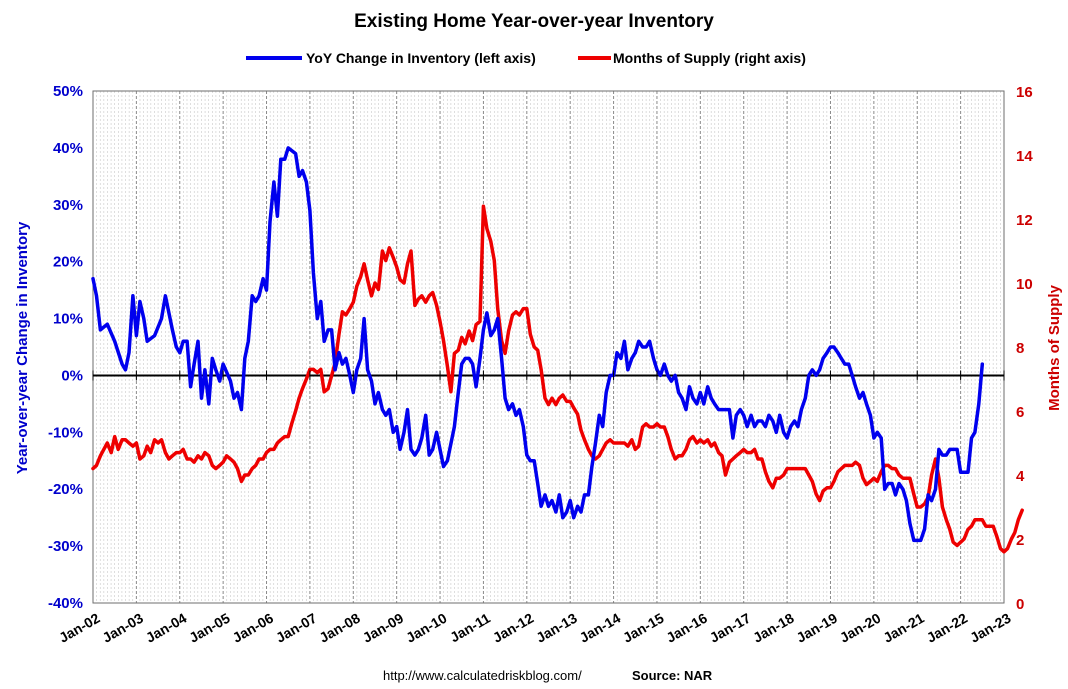 This screenshot has height=689, width=1068. What do you see at coordinates (1020, 476) in the screenshot?
I see `right-tick-label: 4` at bounding box center [1020, 476].